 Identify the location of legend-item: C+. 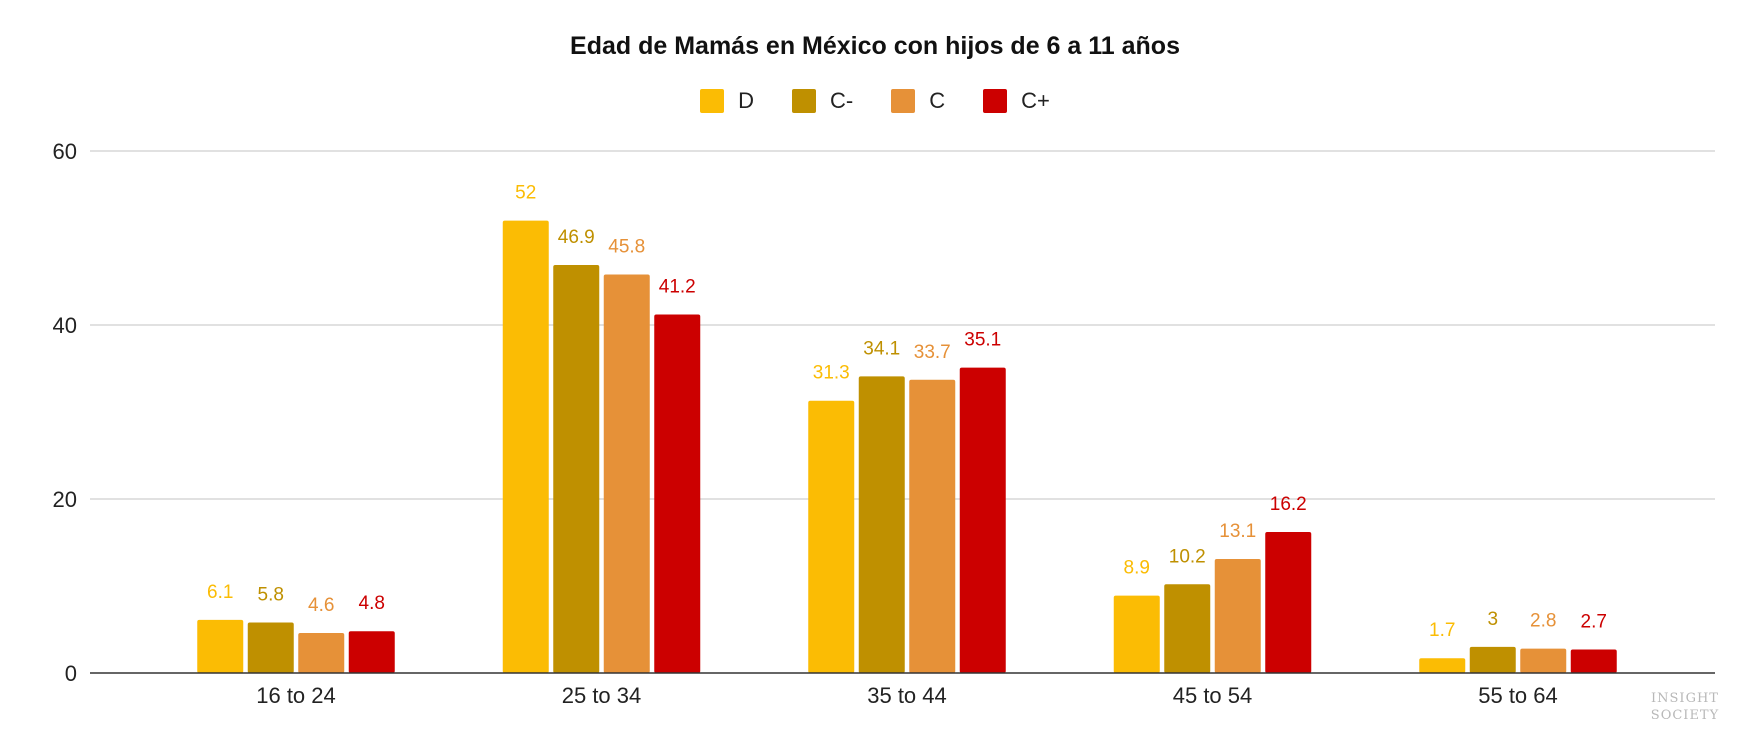
(1016, 101).